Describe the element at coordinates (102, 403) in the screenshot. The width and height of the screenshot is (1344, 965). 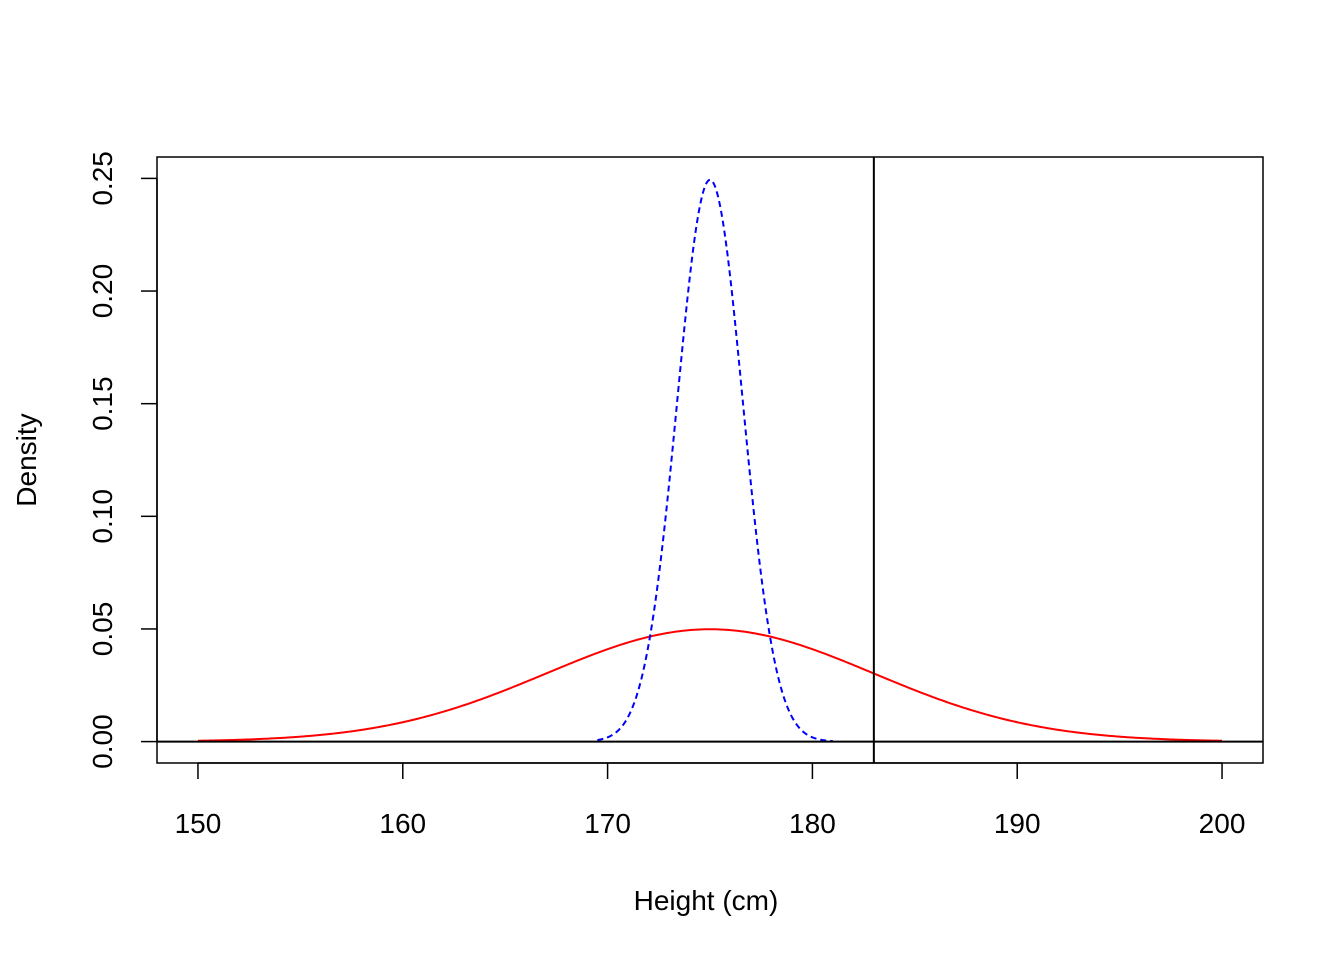
I see `y-tick-label: 0.15` at that location.